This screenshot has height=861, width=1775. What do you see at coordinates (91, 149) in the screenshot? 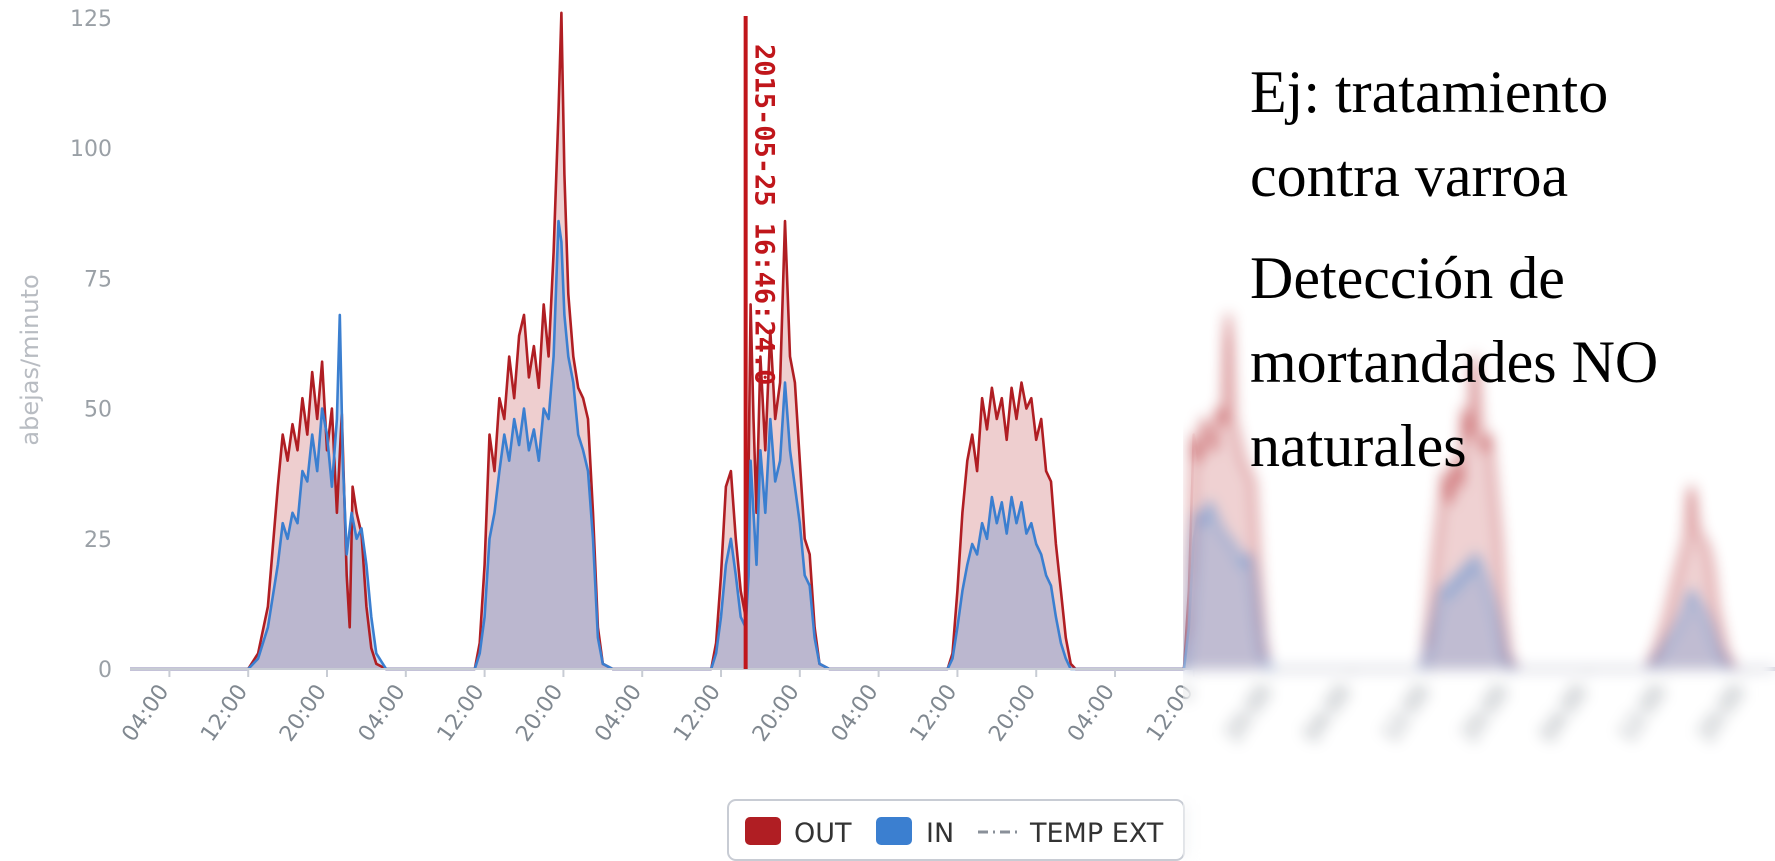
I see `y-tick-label: 100` at bounding box center [91, 149].